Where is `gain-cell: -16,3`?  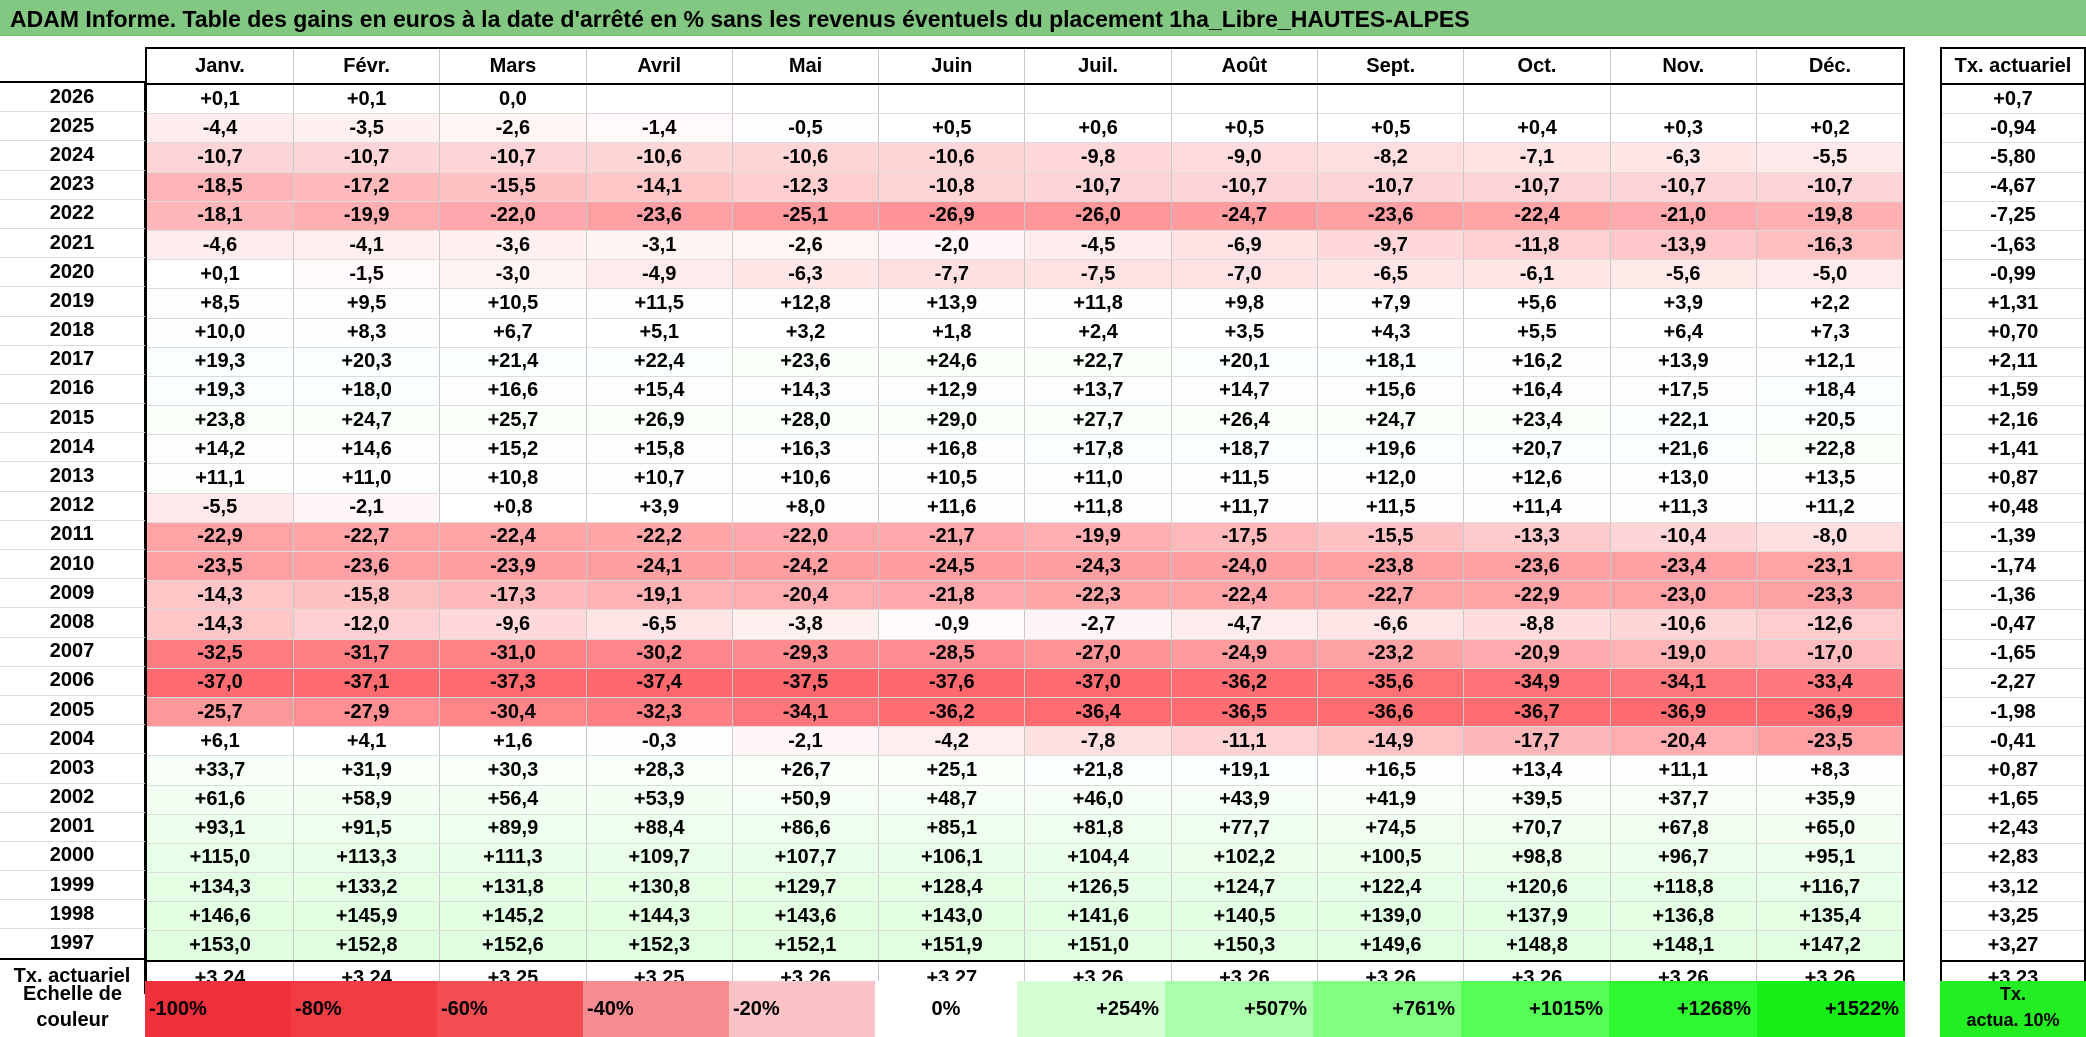
gain-cell: -16,3 is located at coordinates (1830, 245).